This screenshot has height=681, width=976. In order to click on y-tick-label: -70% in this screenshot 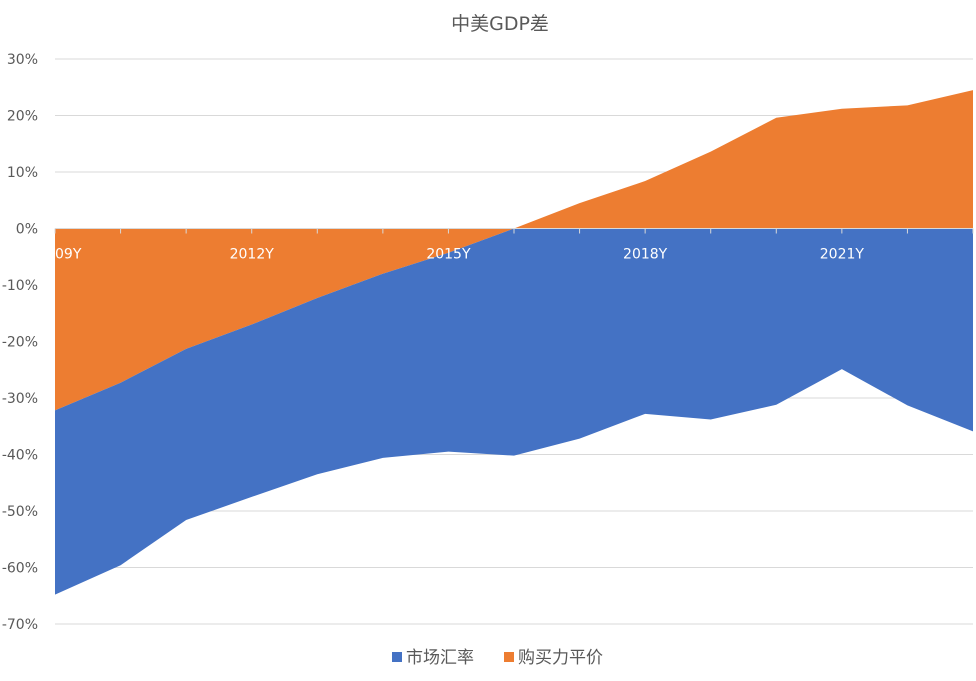, I will do `click(20, 625)`.